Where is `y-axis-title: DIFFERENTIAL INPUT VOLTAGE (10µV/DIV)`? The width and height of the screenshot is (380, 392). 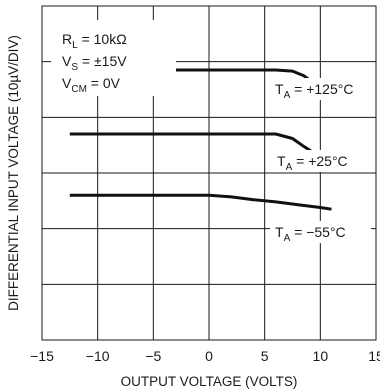
y-axis-title: DIFFERENTIAL INPUT VOLTAGE (10µV/DIV) is located at coordinates (13, 173).